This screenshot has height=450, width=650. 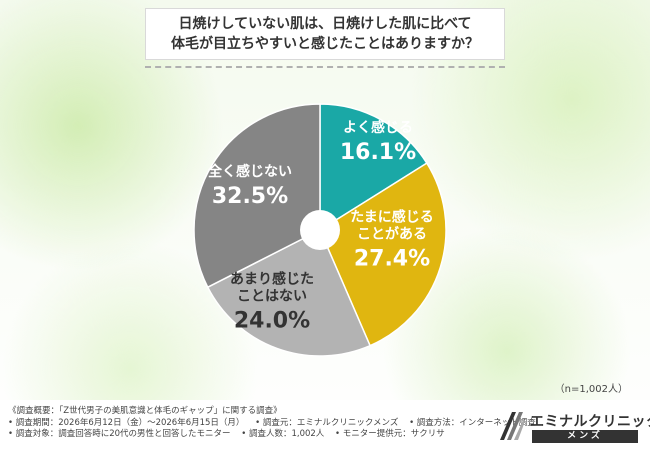 I want to click on brand-name: エミナルクリニック, so click(x=590, y=422).